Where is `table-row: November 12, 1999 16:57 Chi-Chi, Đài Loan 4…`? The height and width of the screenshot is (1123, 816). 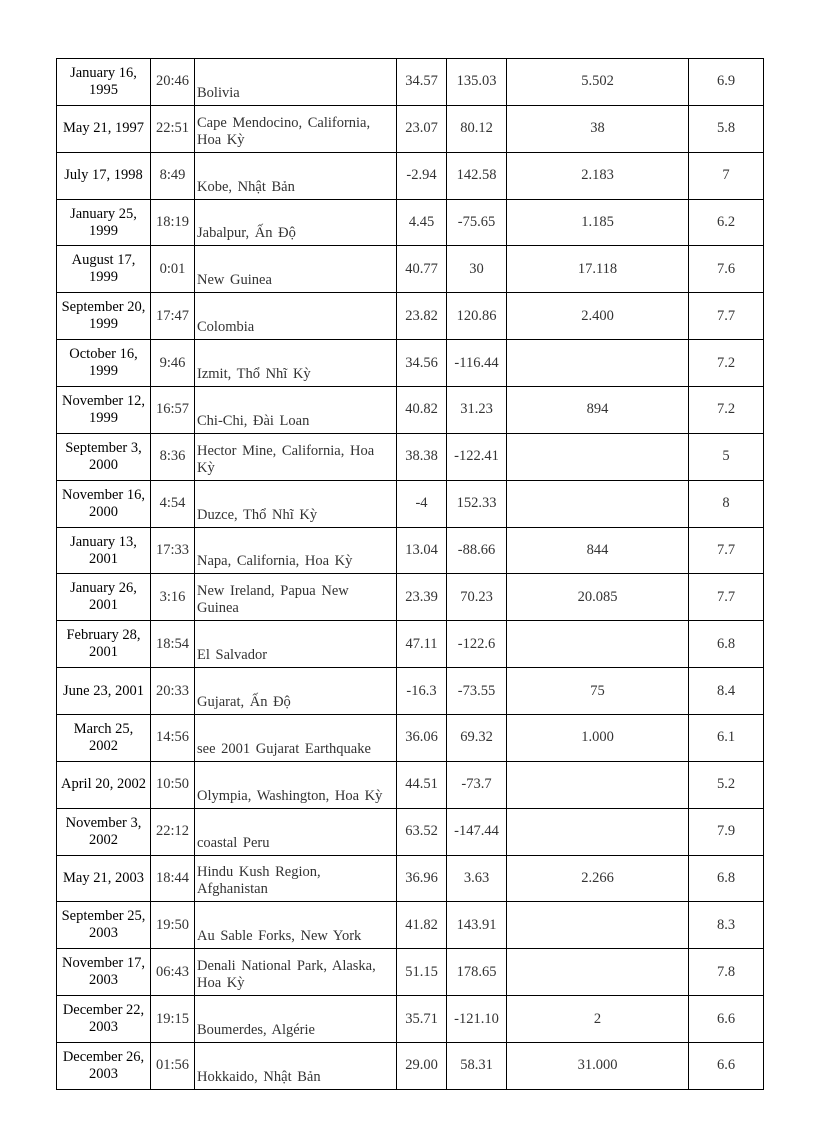
table-row: November 12, 1999 16:57 Chi-Chi, Đài Loan 4… is located at coordinates (410, 410).